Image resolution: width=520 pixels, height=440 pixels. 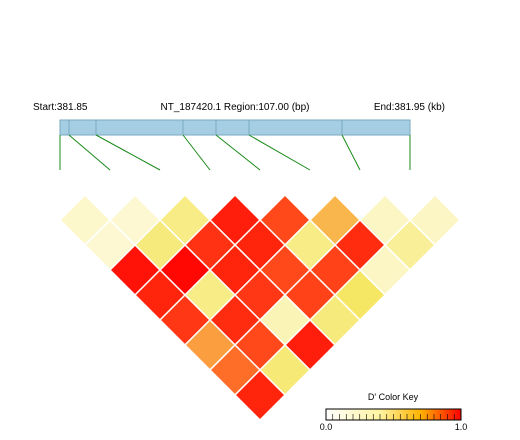 What do you see at coordinates (235, 107) in the screenshot?
I see `region-title: NT_187420.1 Region:107.00 (bp)` at bounding box center [235, 107].